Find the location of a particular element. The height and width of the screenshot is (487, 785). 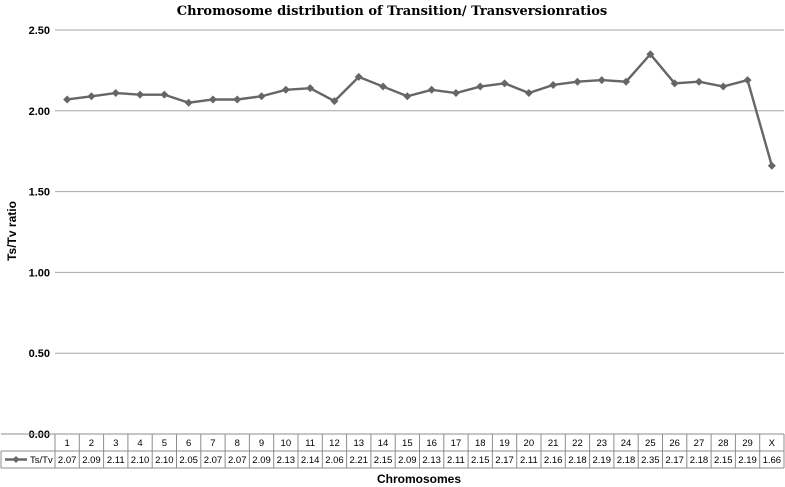

legend: Ts/Tv is located at coordinates (29, 460).